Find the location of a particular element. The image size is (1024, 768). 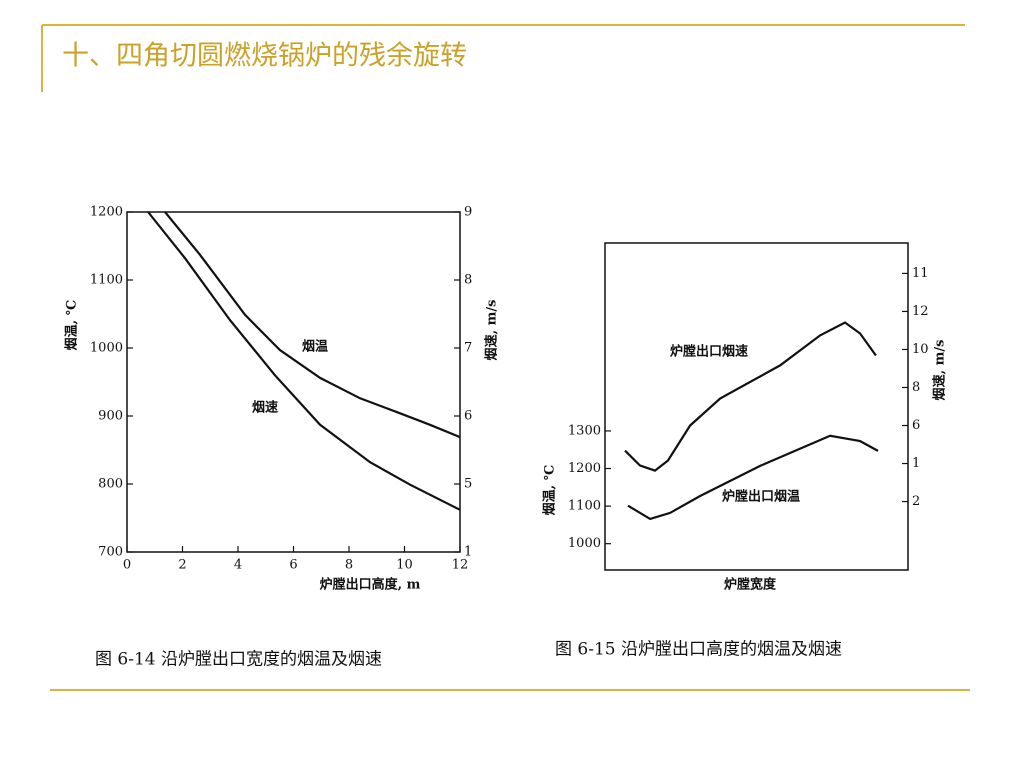

x-tick-label: 6 is located at coordinates (293, 565).